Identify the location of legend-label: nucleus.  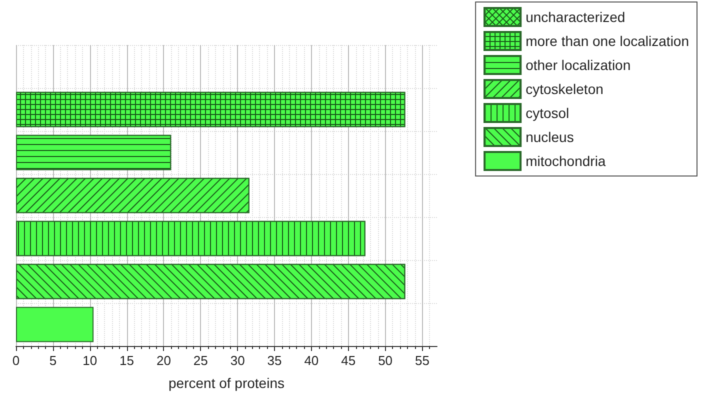
(550, 137).